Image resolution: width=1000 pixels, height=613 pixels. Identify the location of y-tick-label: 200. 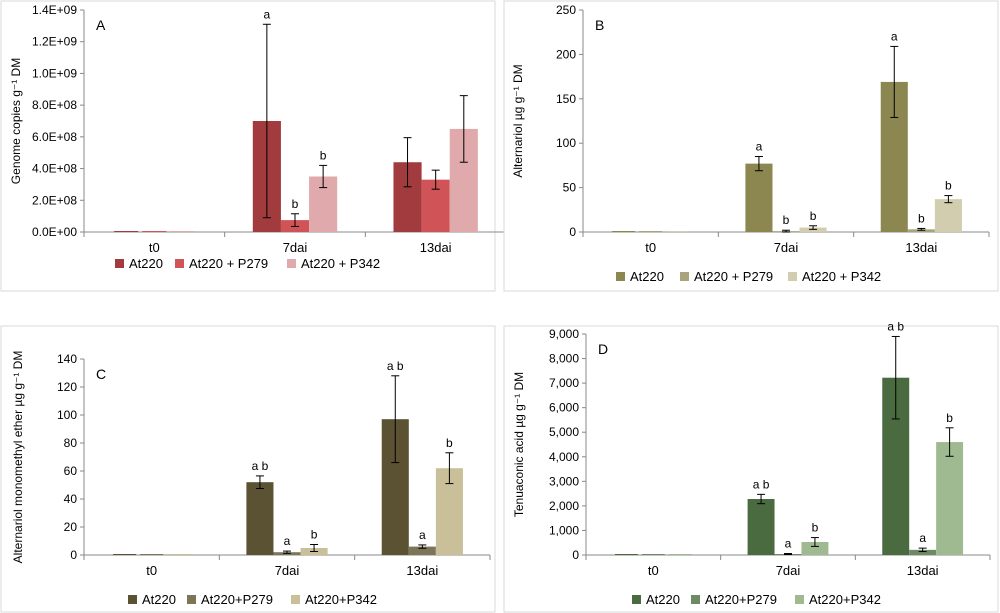
(566, 54).